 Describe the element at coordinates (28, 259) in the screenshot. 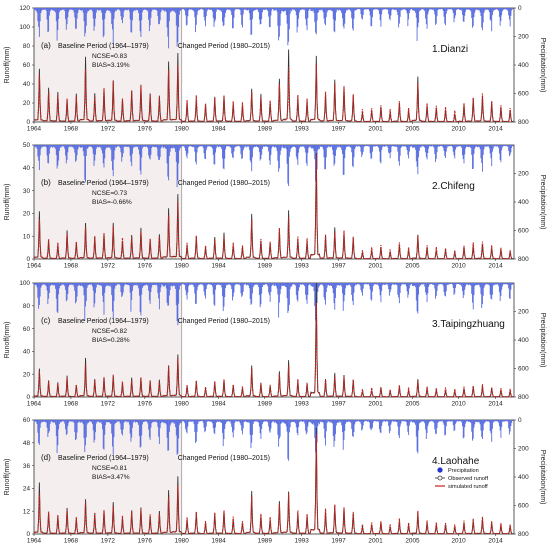

I see `y-tick-label: 0` at that location.